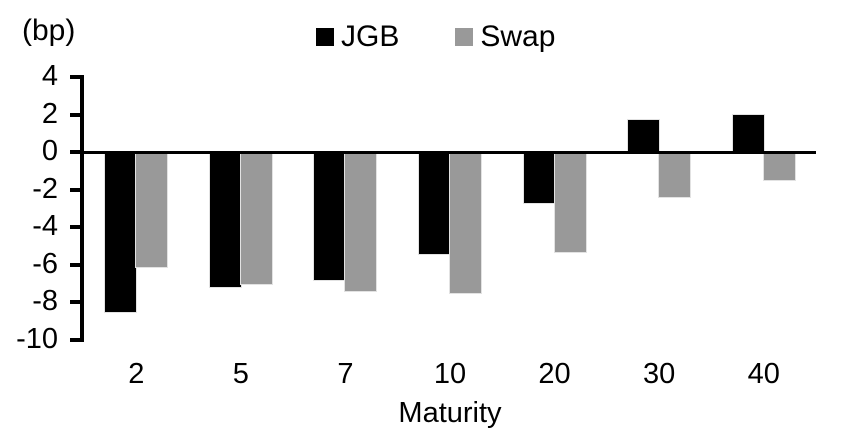 The height and width of the screenshot is (438, 852). I want to click on x-tick-label: 10, so click(450, 374).